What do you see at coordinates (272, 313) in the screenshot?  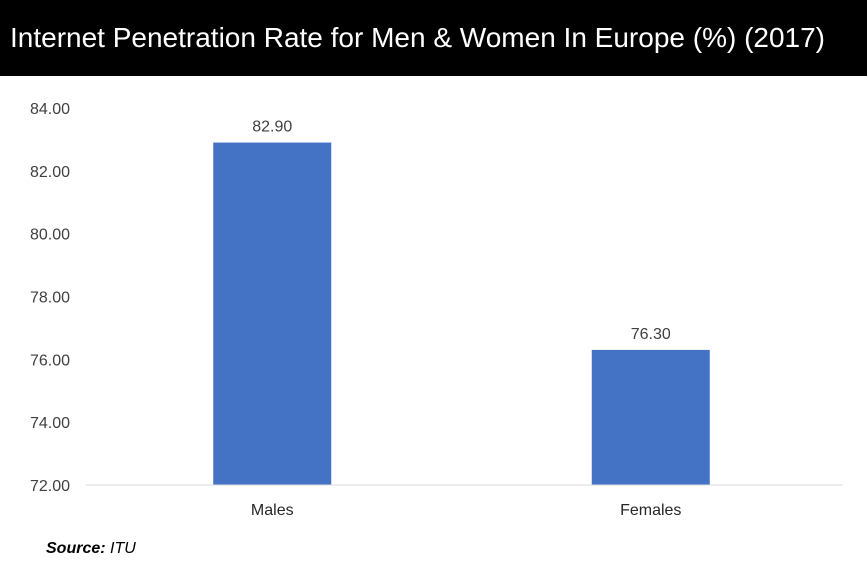 I see `bar-males` at bounding box center [272, 313].